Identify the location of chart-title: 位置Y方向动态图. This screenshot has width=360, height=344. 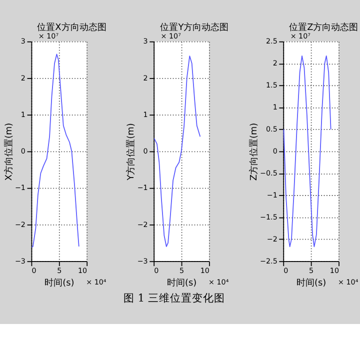
(194, 27).